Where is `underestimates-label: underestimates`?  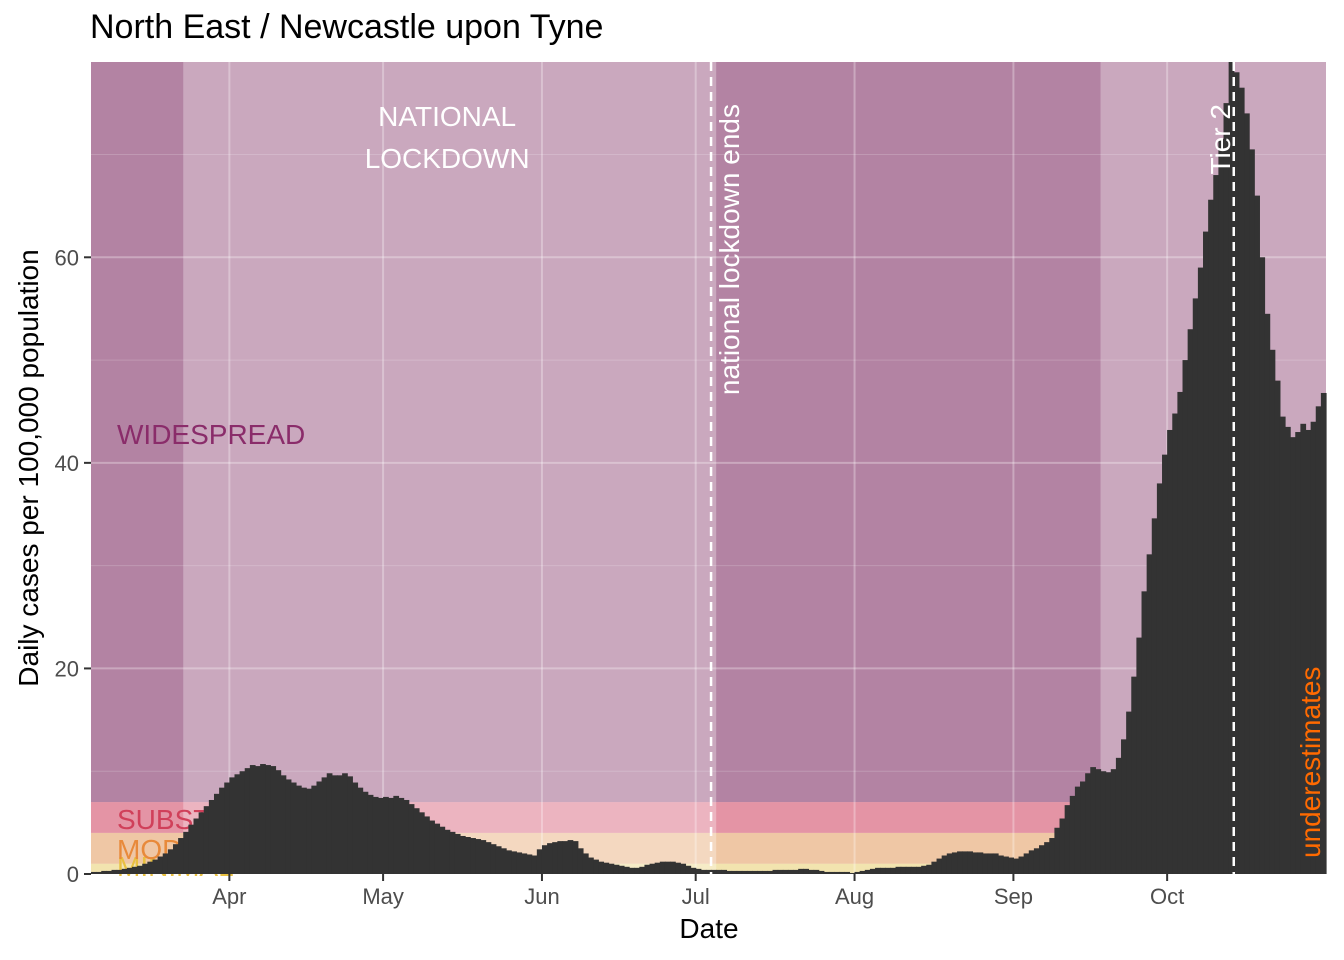
underestimates-label: underestimates is located at coordinates (1310, 762).